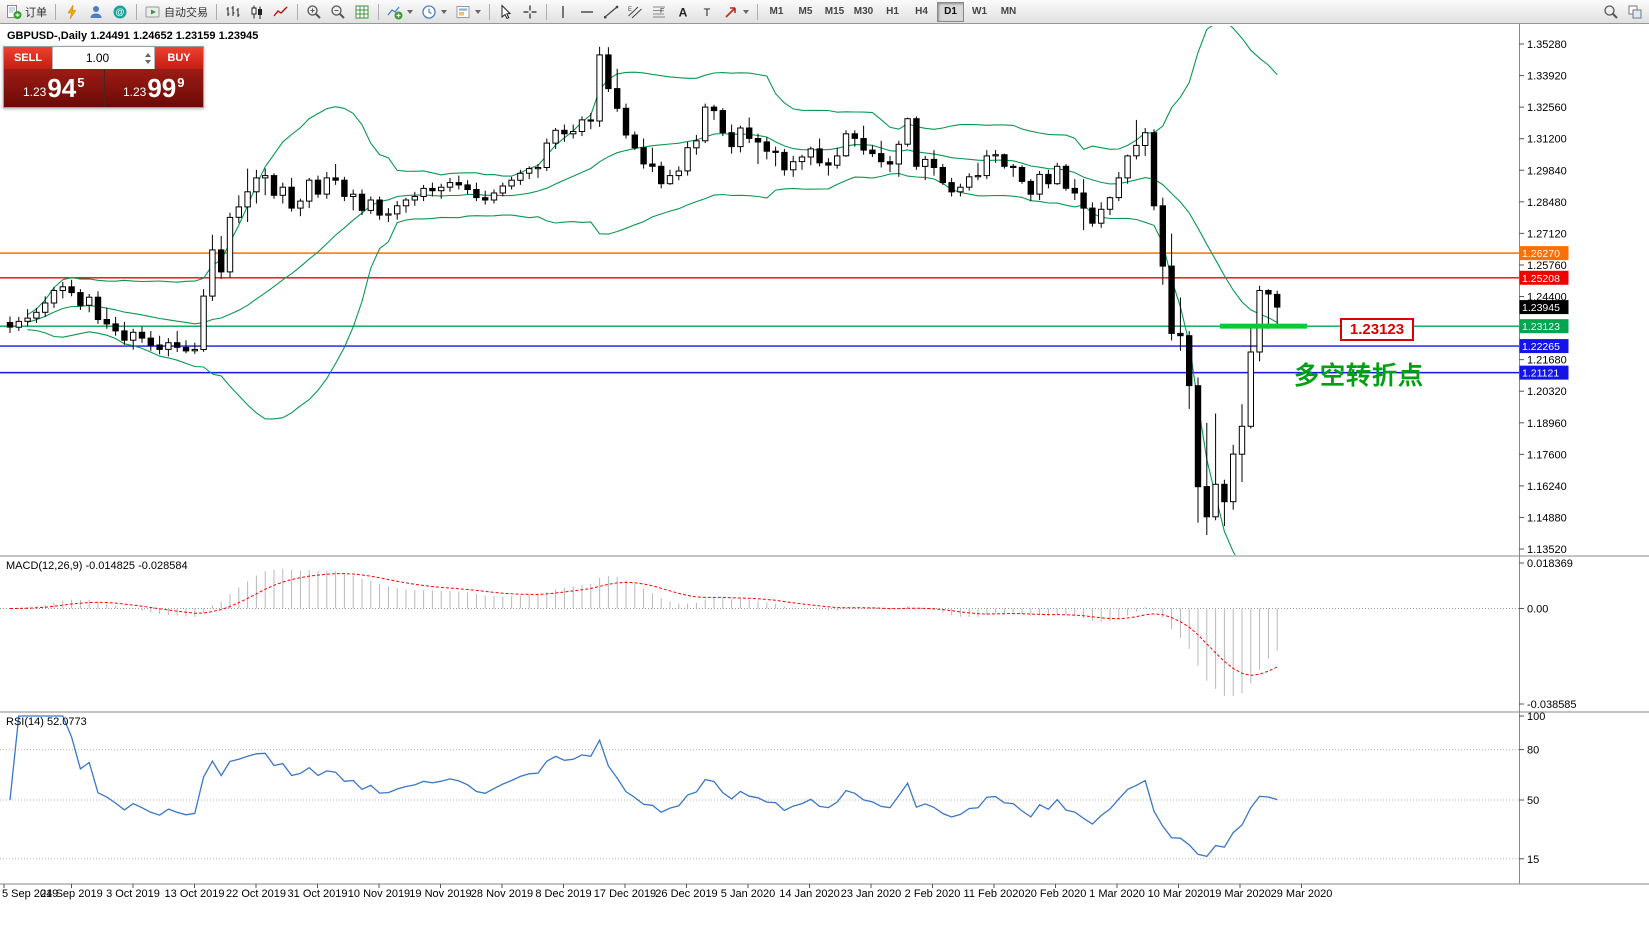 The image size is (1649, 948). Describe the element at coordinates (1547, 550) in the screenshot. I see `price-tick-label: 1.13520` at that location.